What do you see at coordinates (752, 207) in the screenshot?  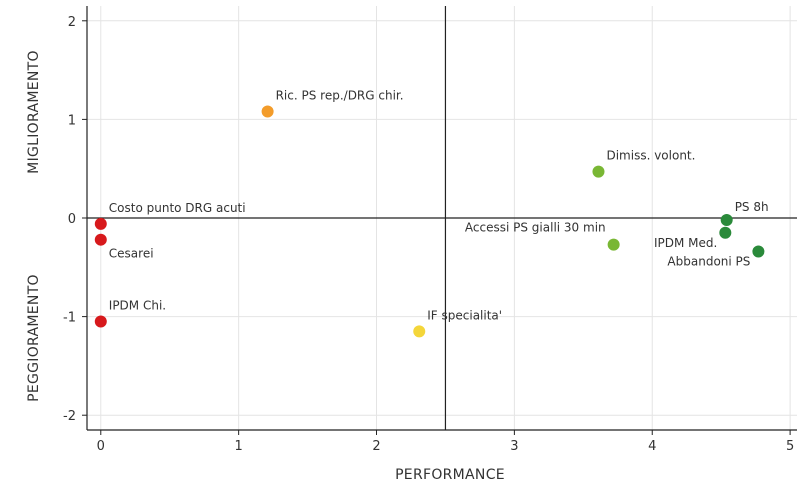 I see `data-point-label: PS 8h` at bounding box center [752, 207].